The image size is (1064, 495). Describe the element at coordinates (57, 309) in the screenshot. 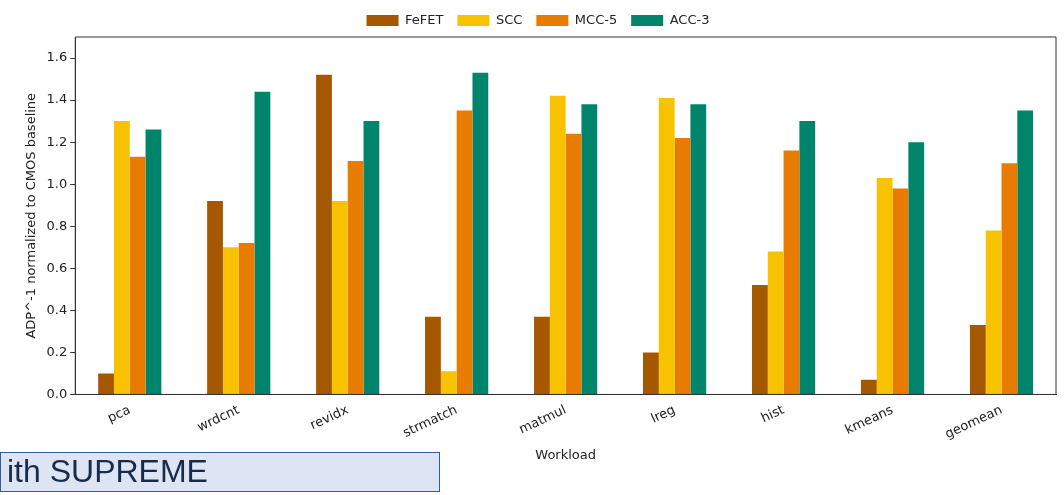

I see `y-tick-label: 0.4` at that location.